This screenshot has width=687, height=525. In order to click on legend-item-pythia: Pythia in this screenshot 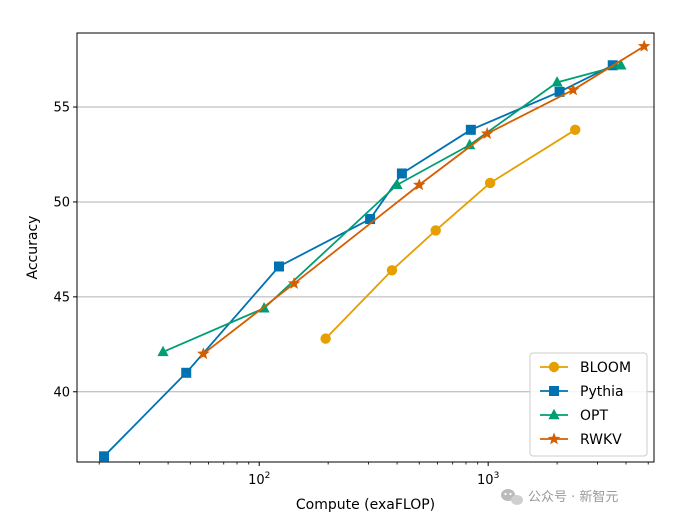, I will do `click(582, 392)`.